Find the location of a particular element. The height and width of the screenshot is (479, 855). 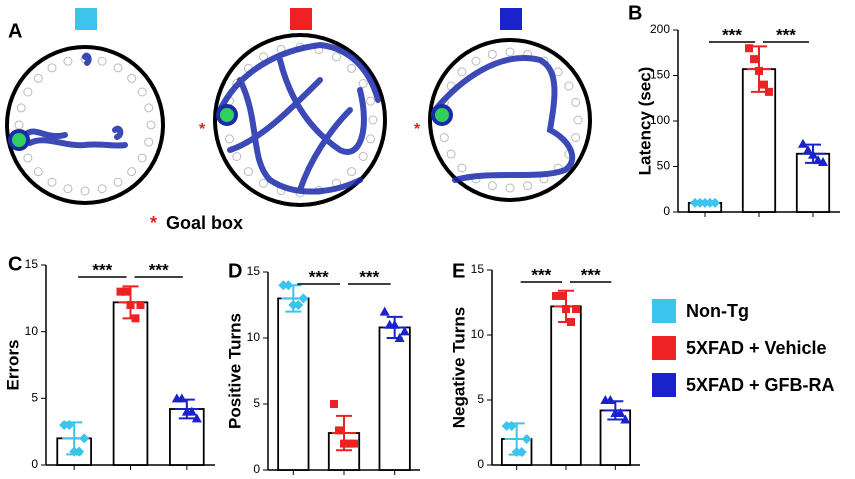

y-axis-label: Latency (sec) is located at coordinates (644, 121).